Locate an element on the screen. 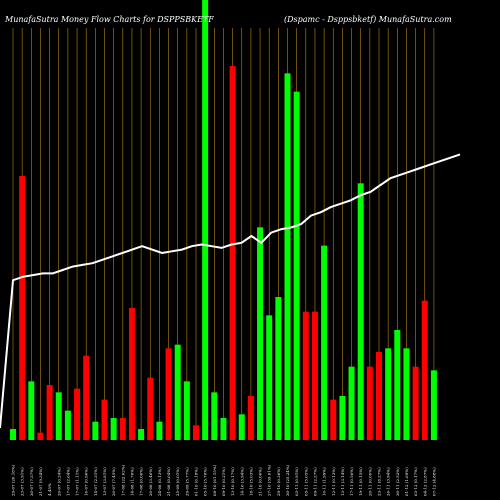  x-tick-label: 18-10 (5.03%) is located at coordinates (250, 481).